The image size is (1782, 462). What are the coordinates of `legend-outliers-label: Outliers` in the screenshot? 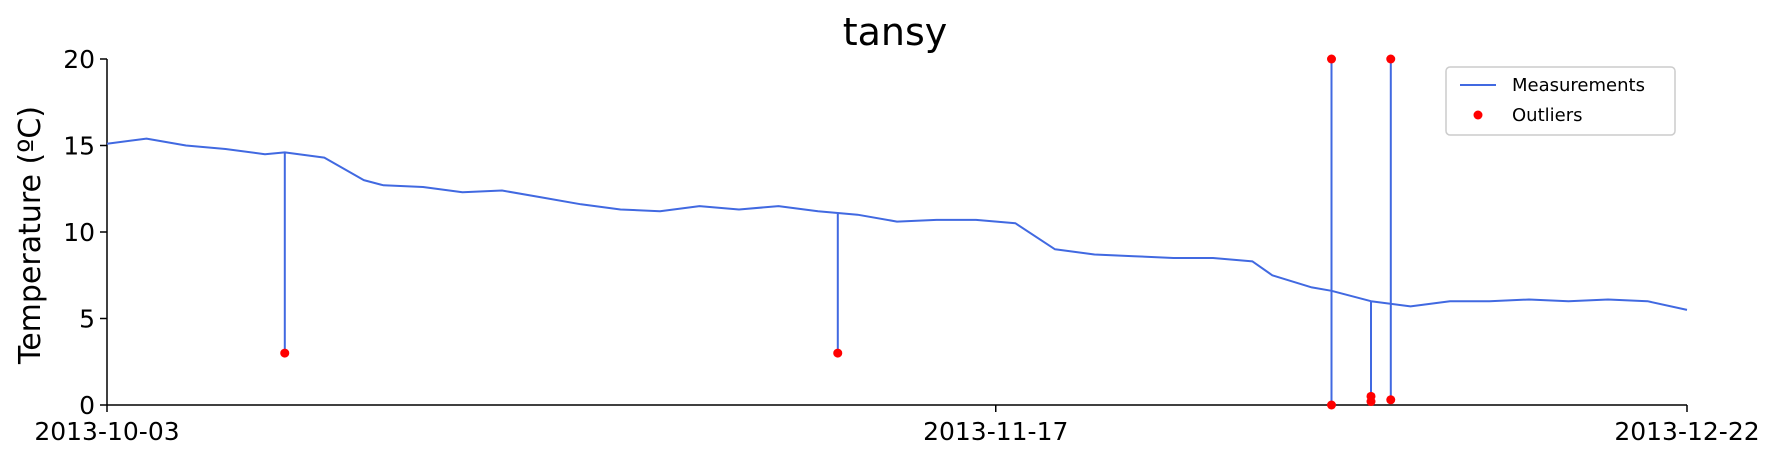 It's located at (1547, 115).